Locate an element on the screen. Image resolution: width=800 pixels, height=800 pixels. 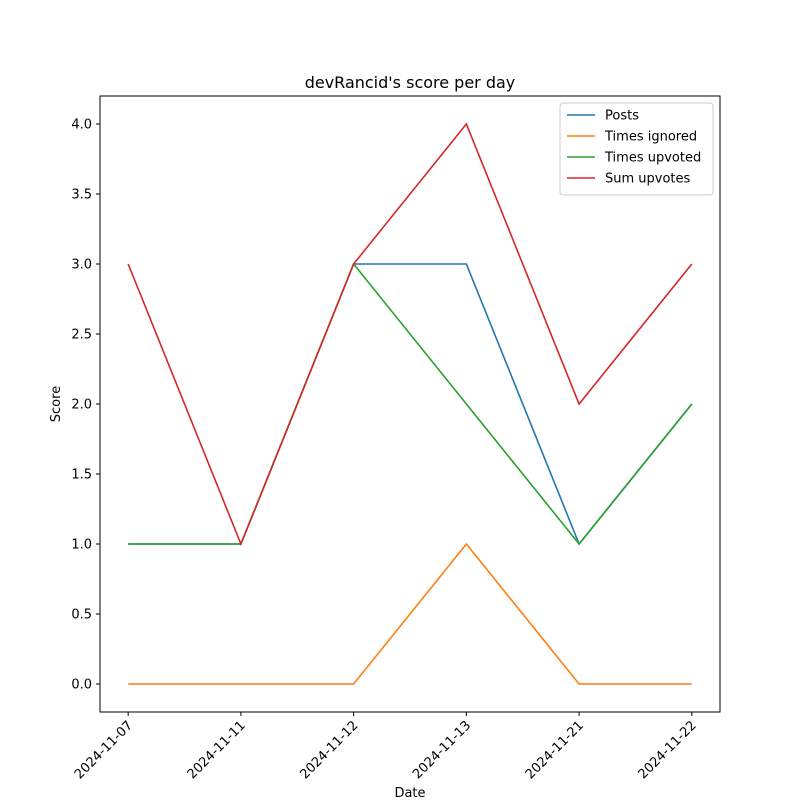
y-tick-label: 2.5 is located at coordinates (81, 335).